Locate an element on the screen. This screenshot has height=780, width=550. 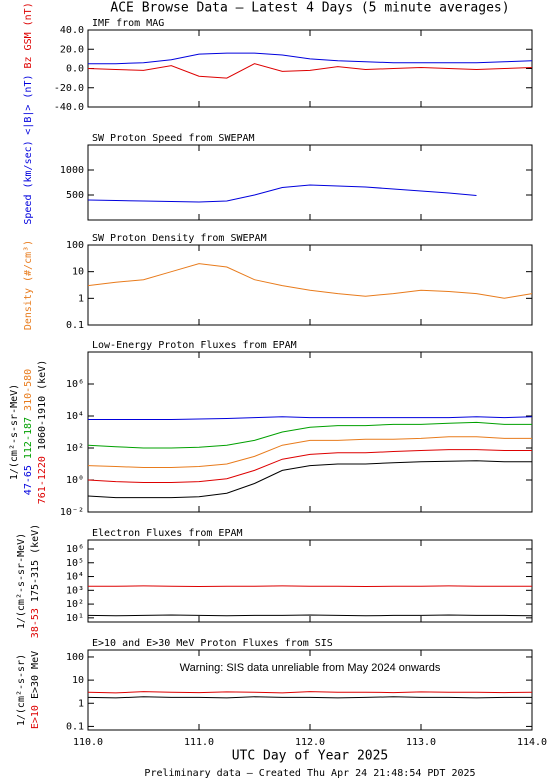
y-axis-label-part: 175-315 is located at coordinates (35, 581).